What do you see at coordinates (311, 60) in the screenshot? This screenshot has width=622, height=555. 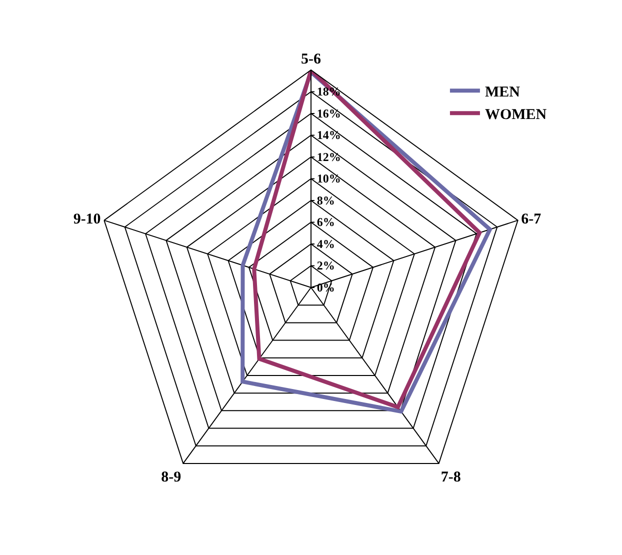 I see `spoke-label: 5-6` at bounding box center [311, 60].